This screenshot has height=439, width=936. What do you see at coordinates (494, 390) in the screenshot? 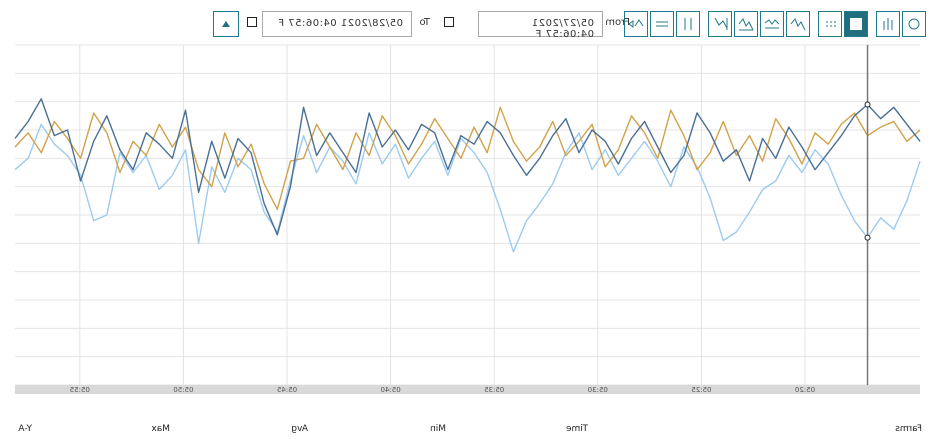
I see `x-tick-label: 05:35` at bounding box center [494, 390].